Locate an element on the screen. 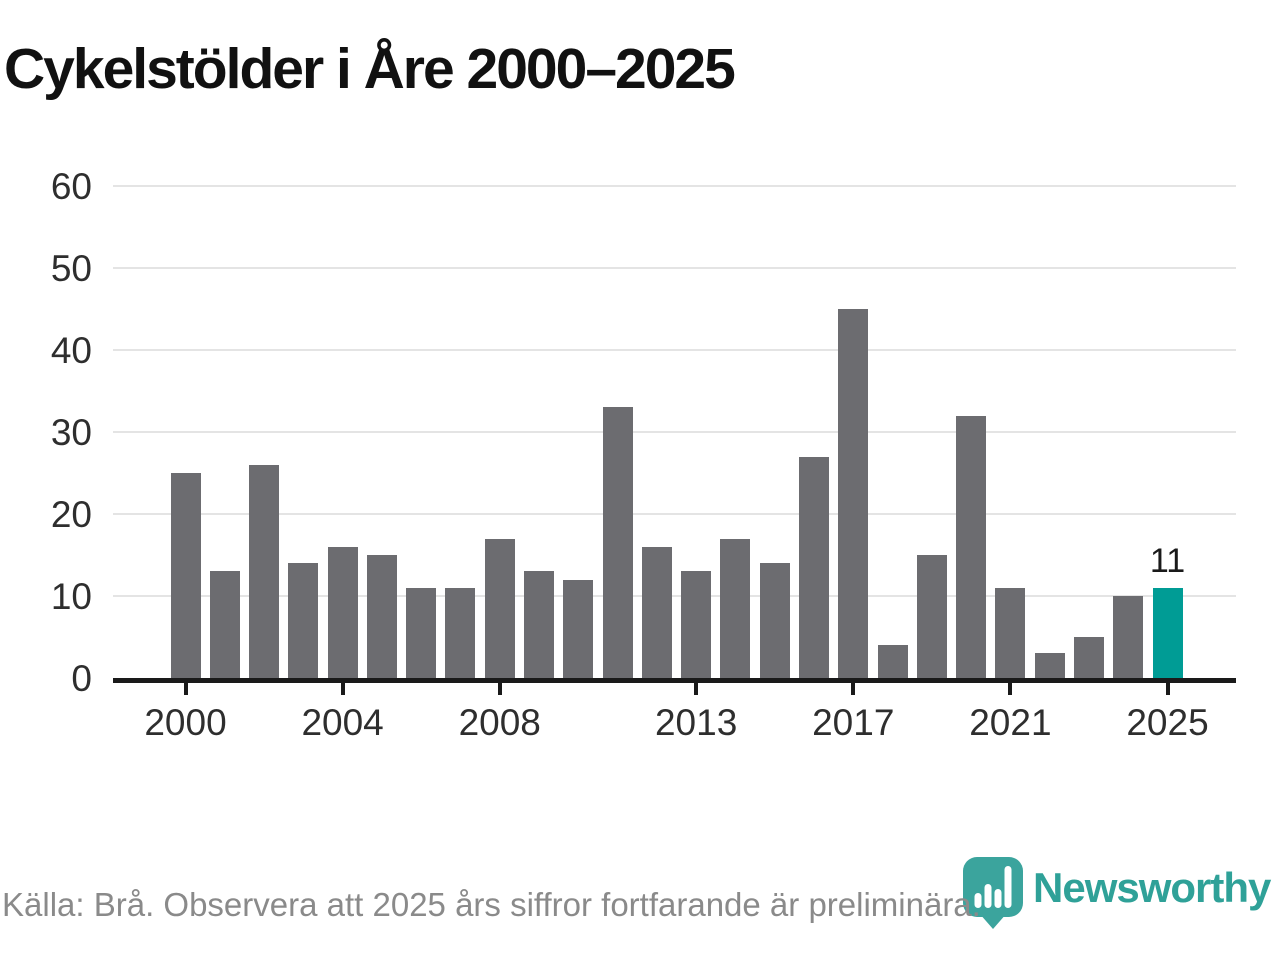 This screenshot has height=960, width=1280. chart-title: Cykelstölder i Åre 2000–2025 is located at coordinates (370, 69).